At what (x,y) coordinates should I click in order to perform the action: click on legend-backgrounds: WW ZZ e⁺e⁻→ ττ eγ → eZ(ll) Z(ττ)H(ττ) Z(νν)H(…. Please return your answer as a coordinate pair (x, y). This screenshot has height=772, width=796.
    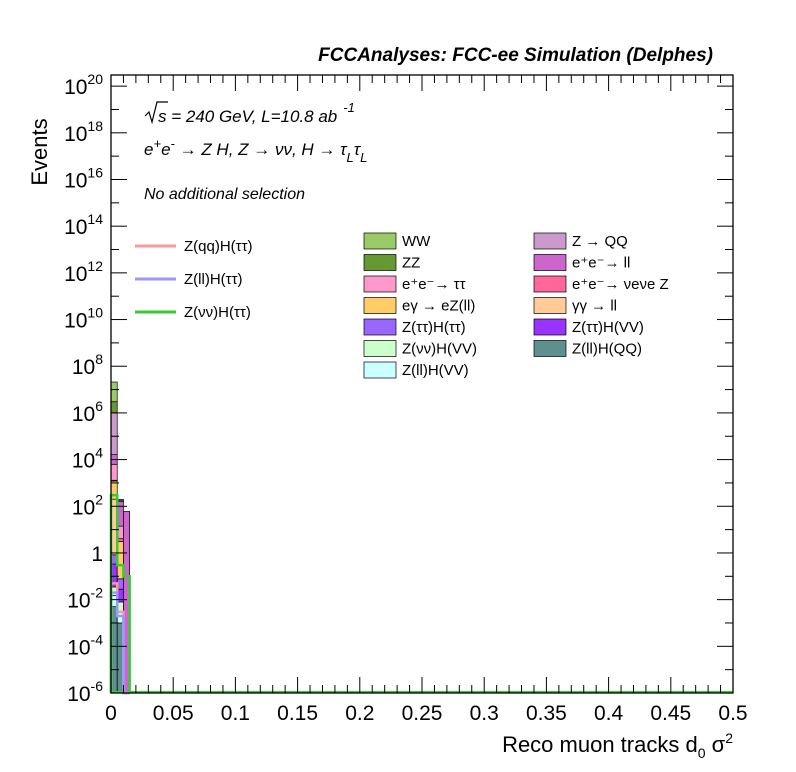
    Looking at the image, I should click on (516, 305).